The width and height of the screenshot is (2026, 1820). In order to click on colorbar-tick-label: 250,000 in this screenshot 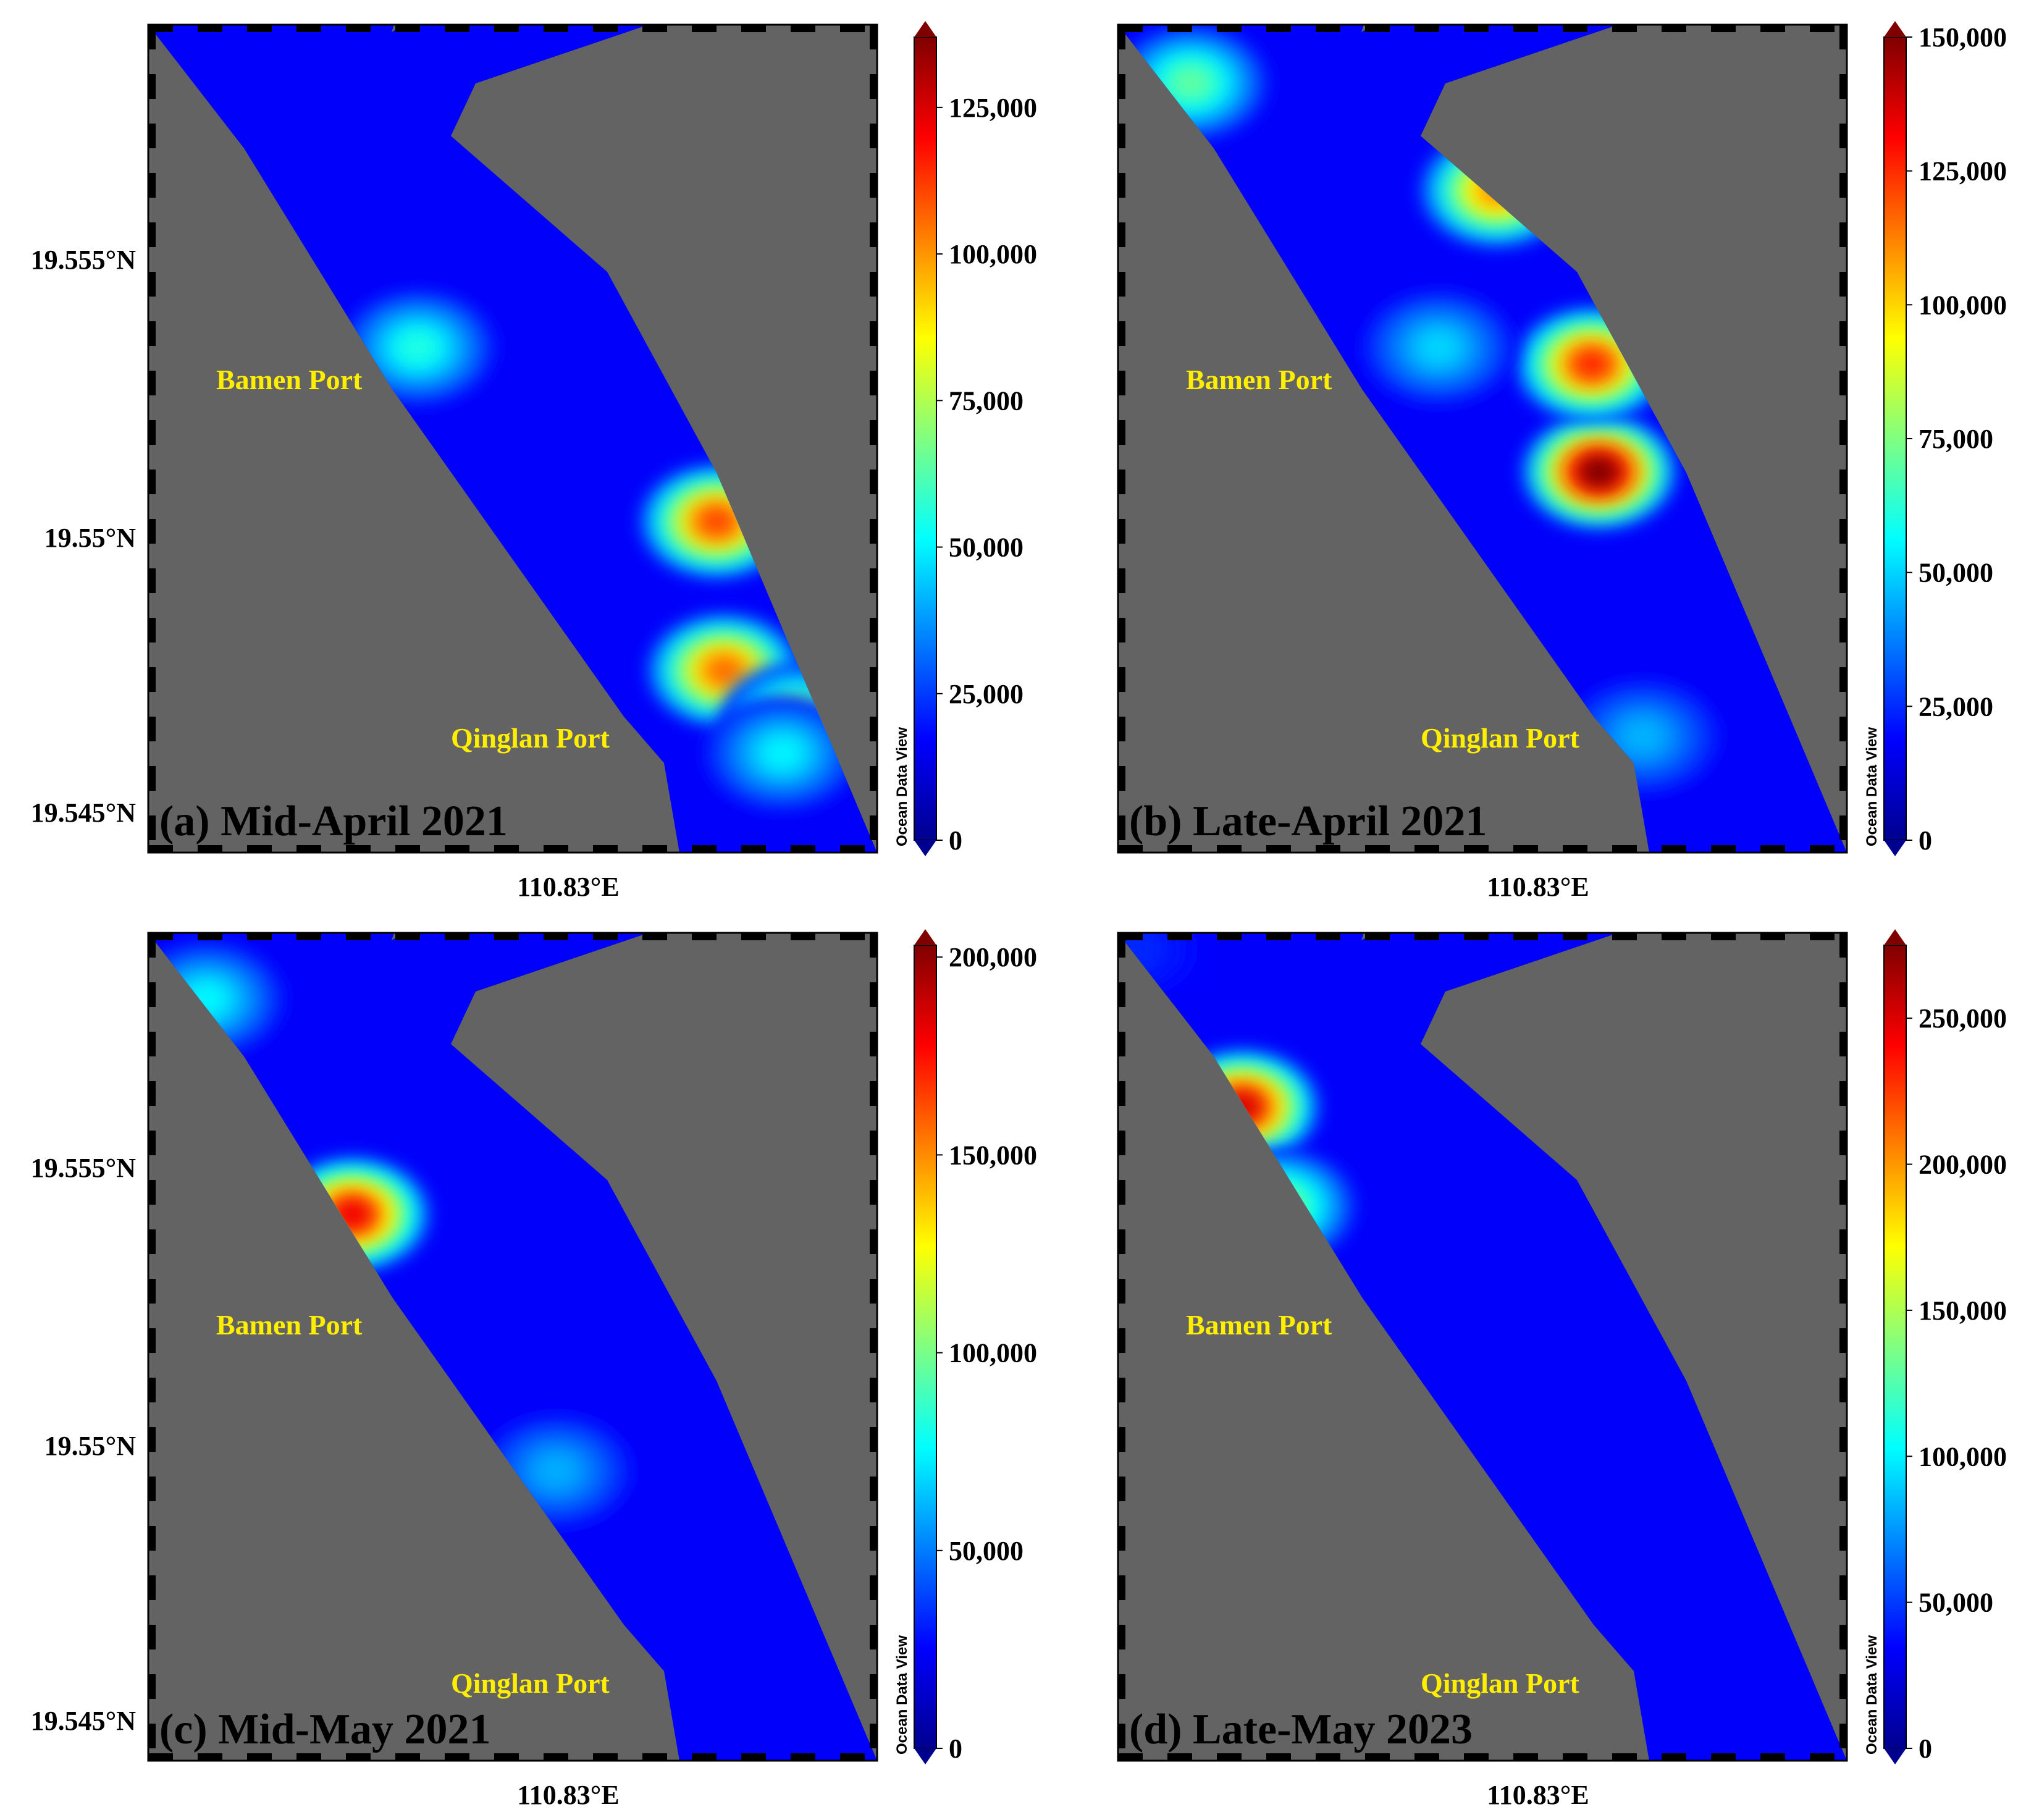, I will do `click(1963, 1018)`.